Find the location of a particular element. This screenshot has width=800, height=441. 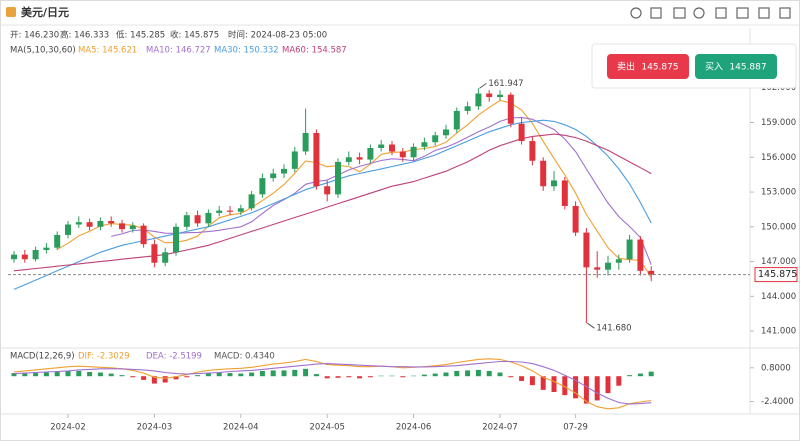

macd-info: MACD: 0.4340 is located at coordinates (244, 357).